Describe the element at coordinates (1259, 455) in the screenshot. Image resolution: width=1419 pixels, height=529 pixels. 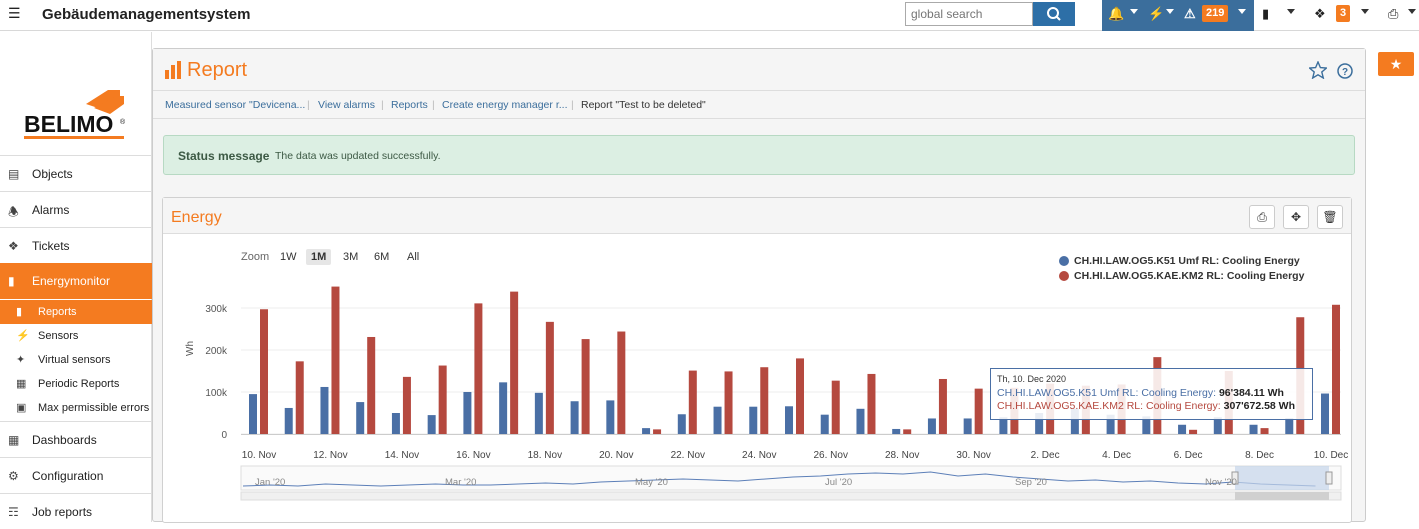
I see `x-tick-label: 8. Dec` at that location.